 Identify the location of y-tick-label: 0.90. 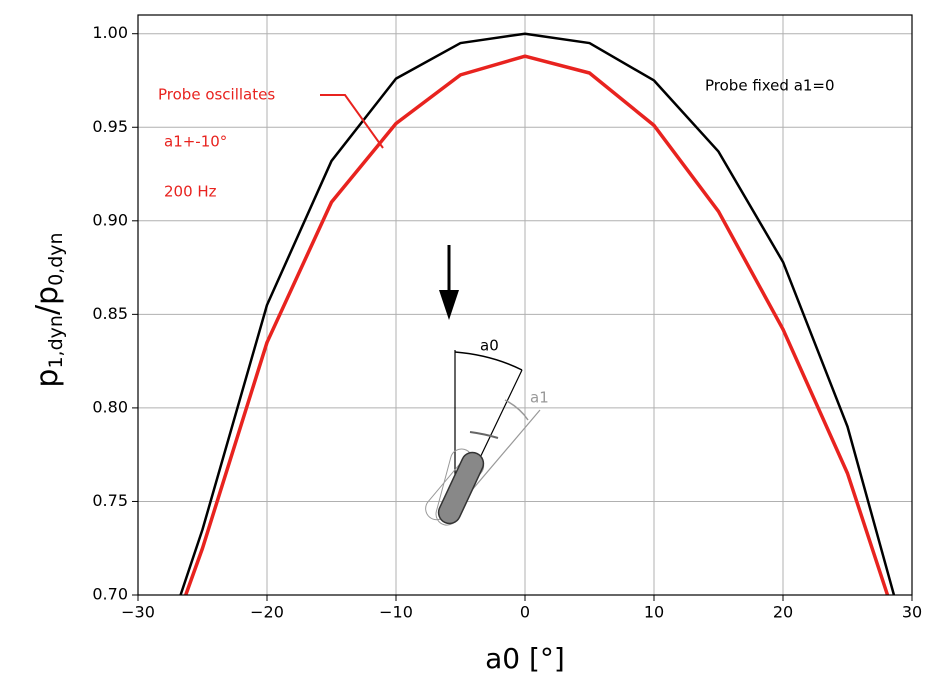
(110, 219).